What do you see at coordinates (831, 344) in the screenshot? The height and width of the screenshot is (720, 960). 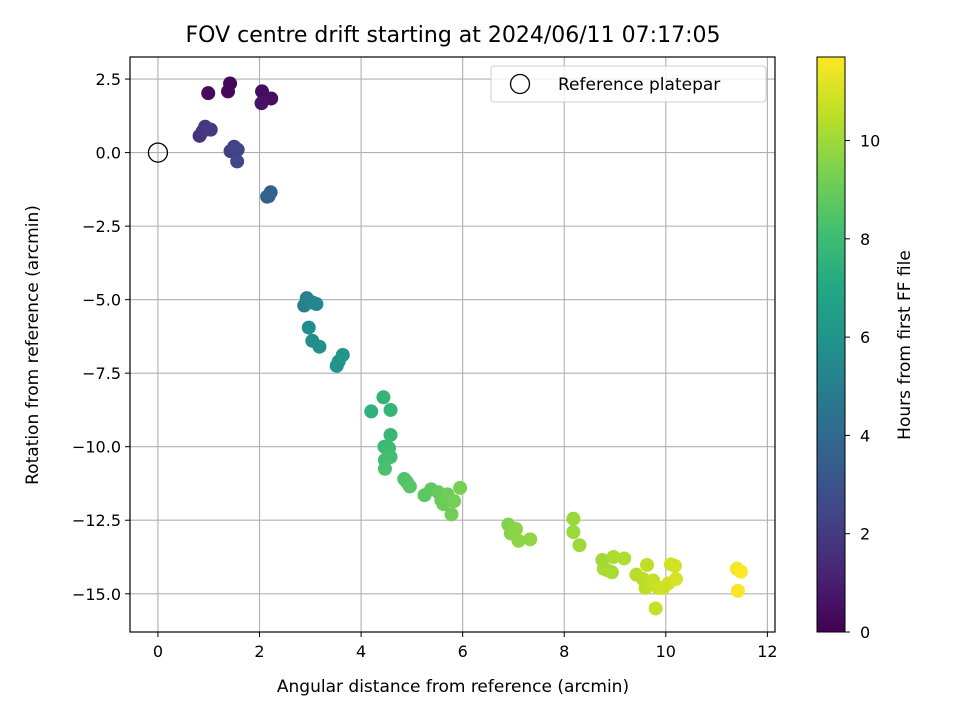 I see `colorbar-gradient` at bounding box center [831, 344].